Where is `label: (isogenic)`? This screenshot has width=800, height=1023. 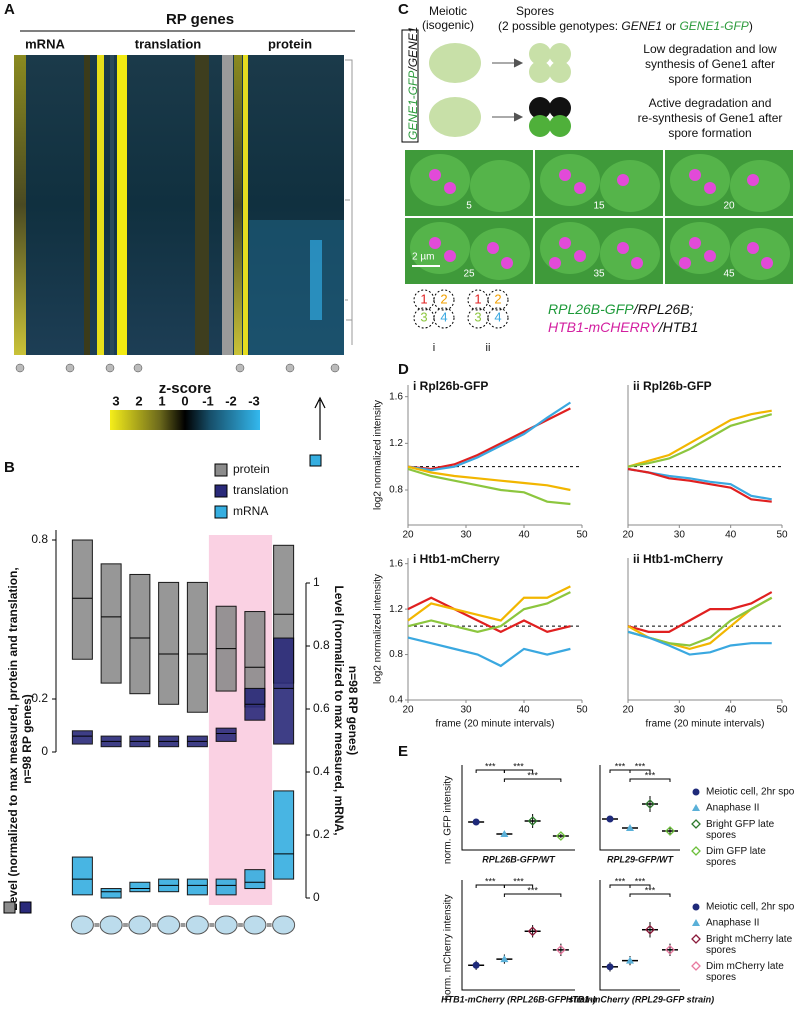 label: (isogenic) is located at coordinates (448, 25).